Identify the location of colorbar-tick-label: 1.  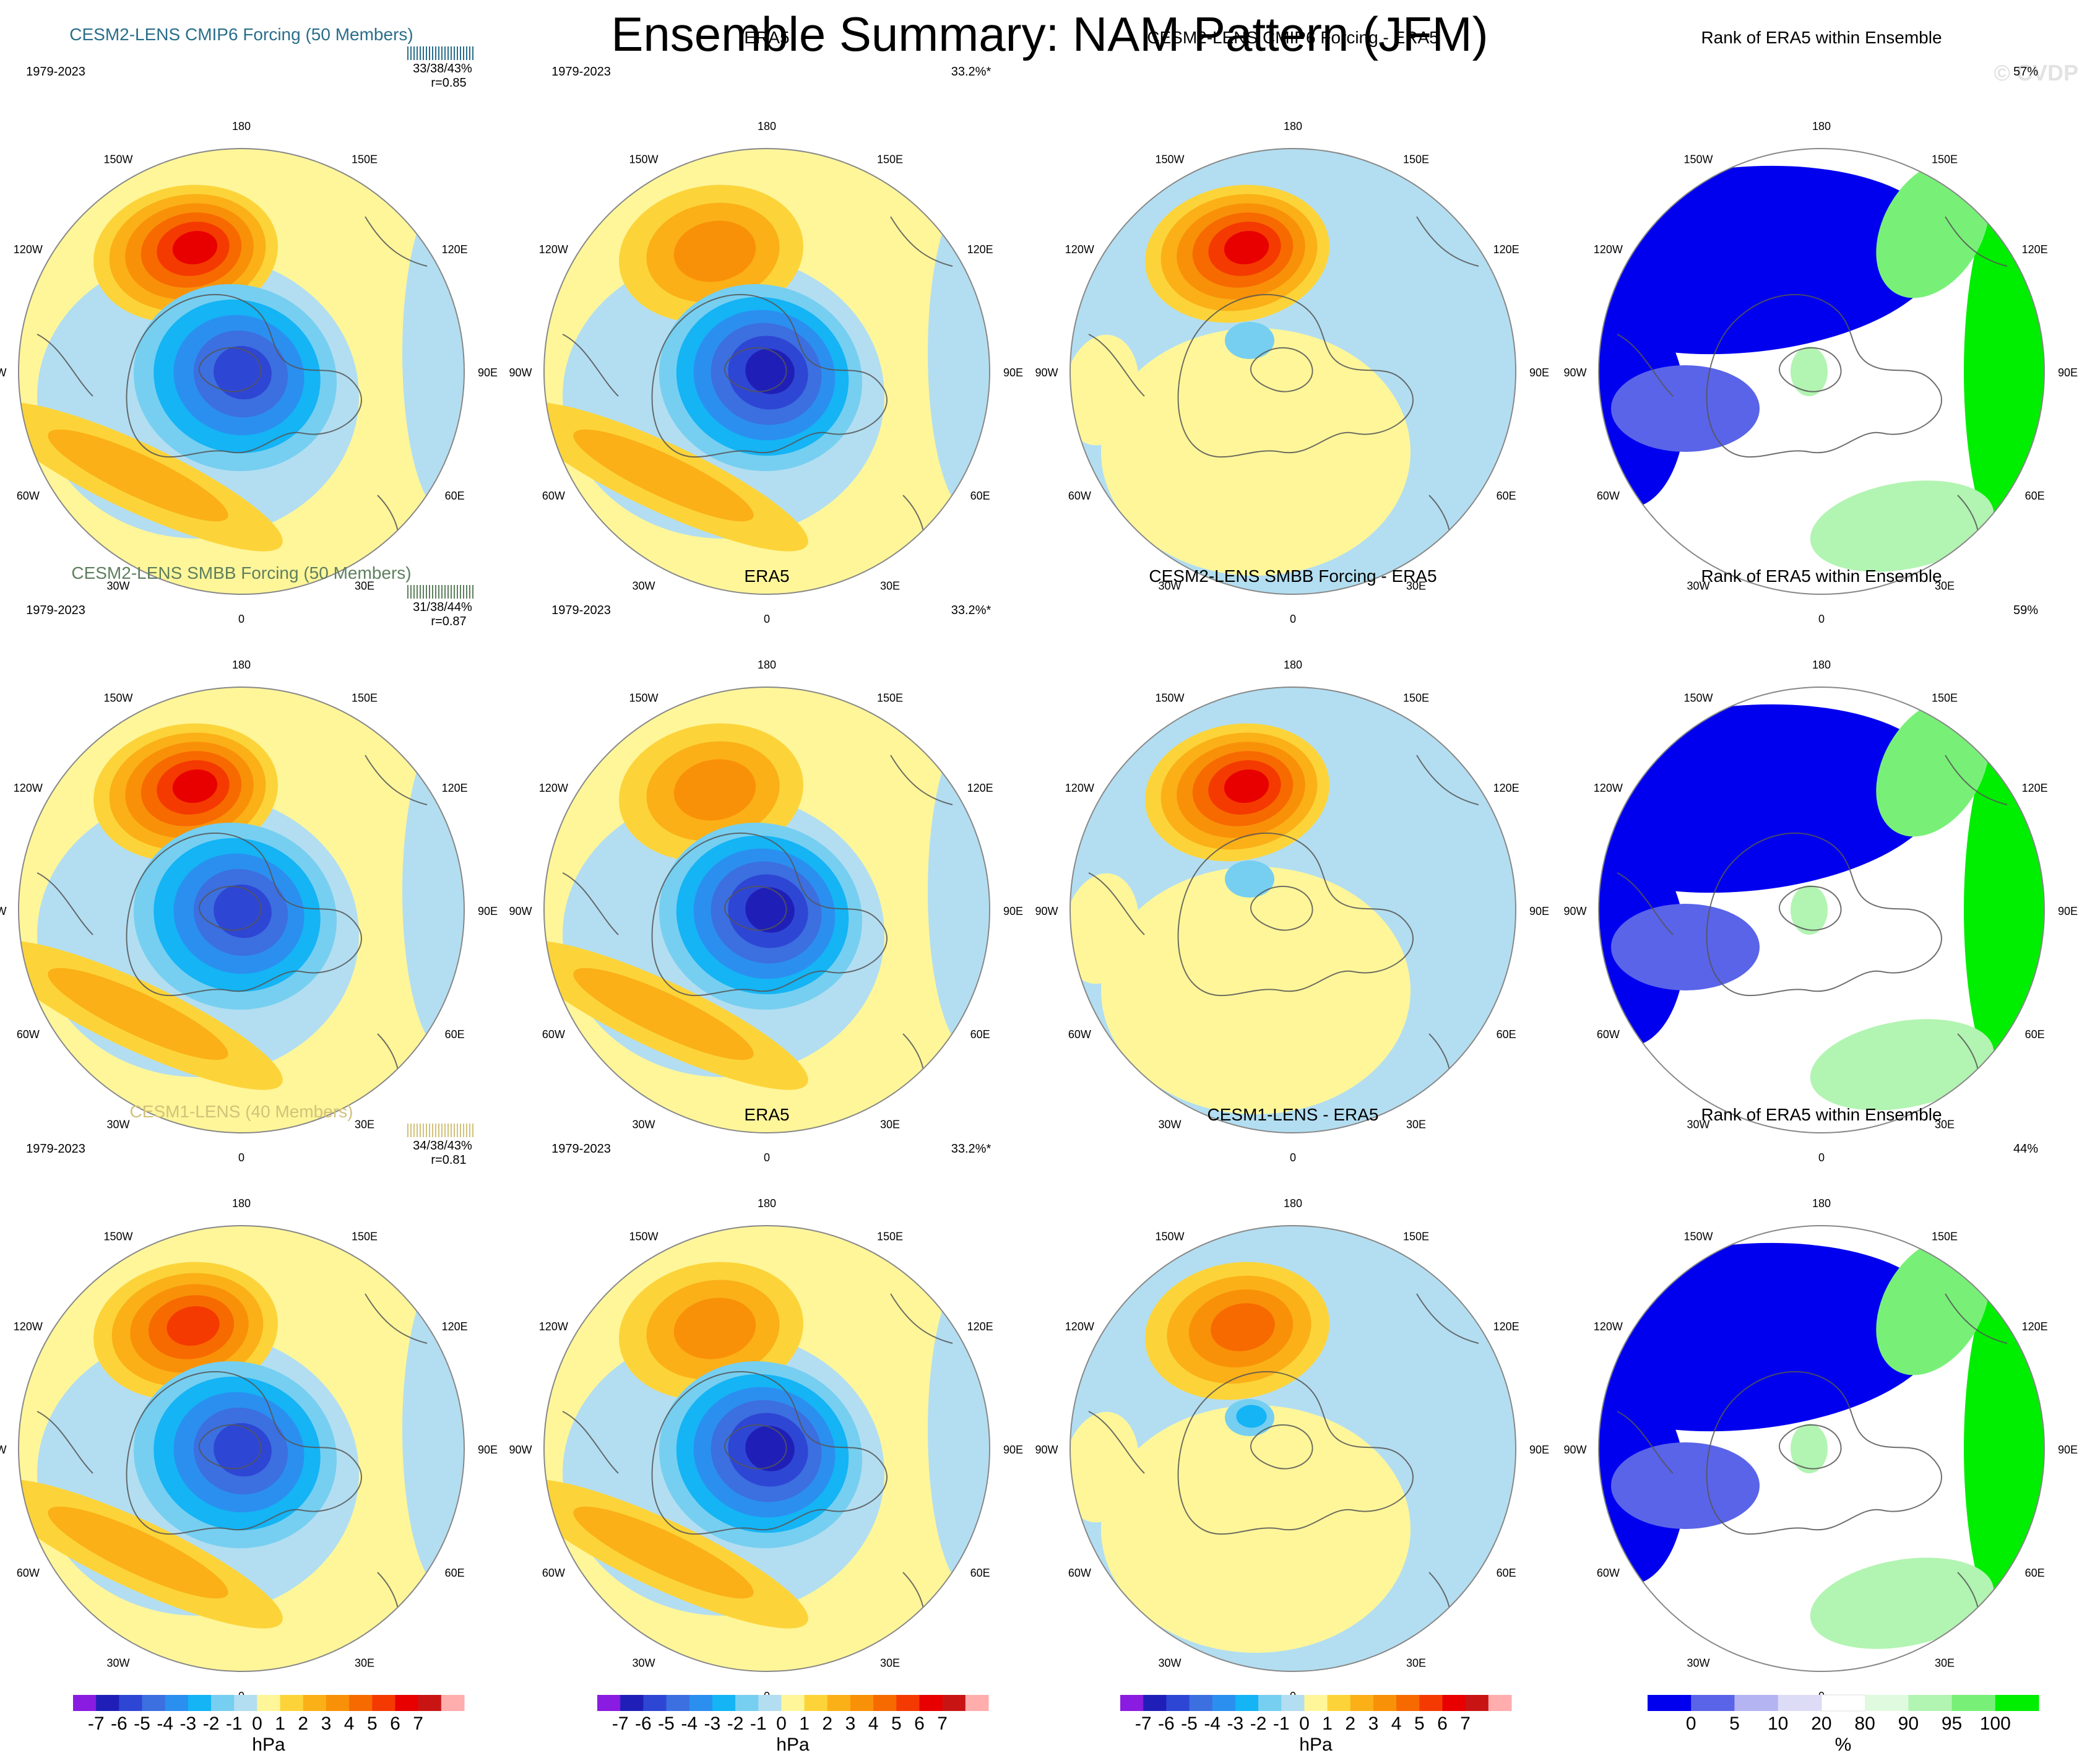
(280, 1723).